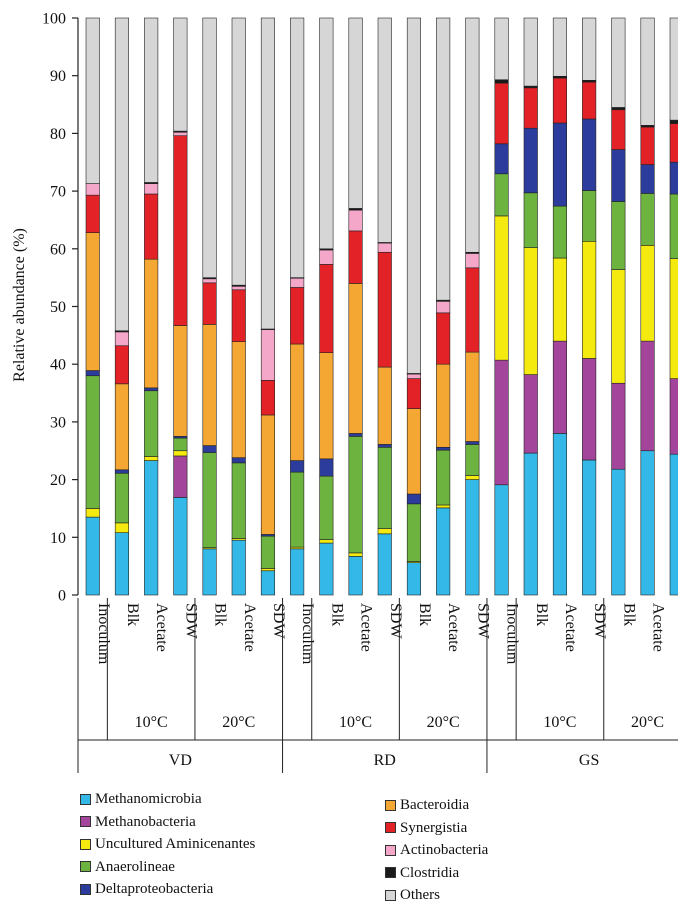  I want to click on legend-item: Clostridia, so click(436, 873).